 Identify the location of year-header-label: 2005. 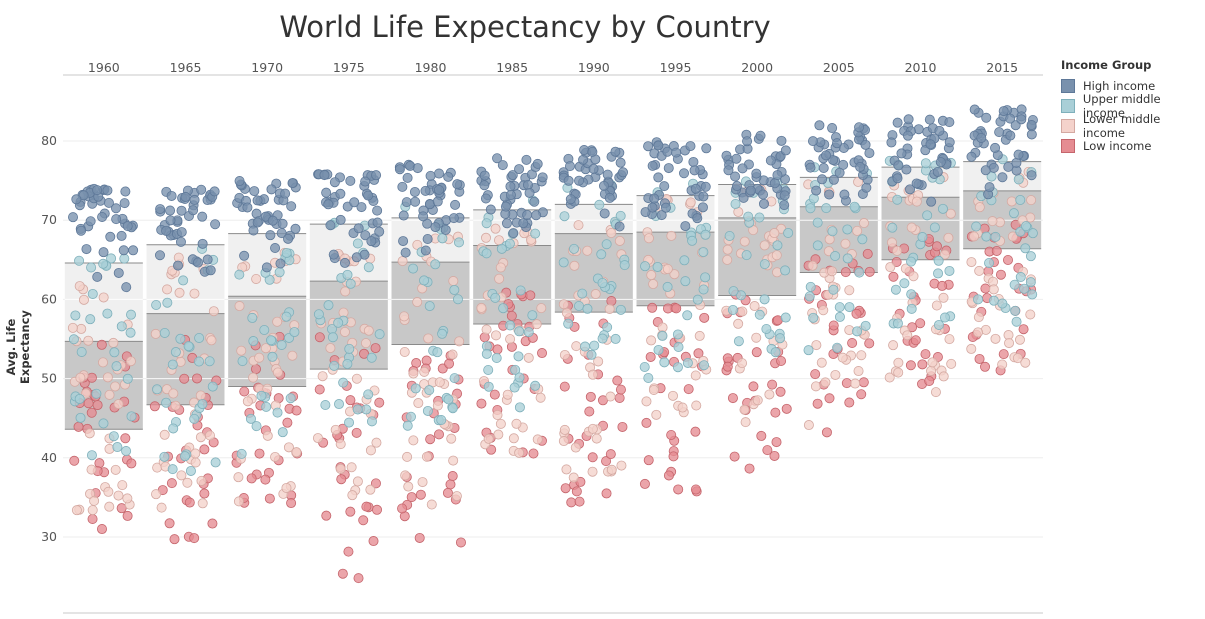
(839, 67).